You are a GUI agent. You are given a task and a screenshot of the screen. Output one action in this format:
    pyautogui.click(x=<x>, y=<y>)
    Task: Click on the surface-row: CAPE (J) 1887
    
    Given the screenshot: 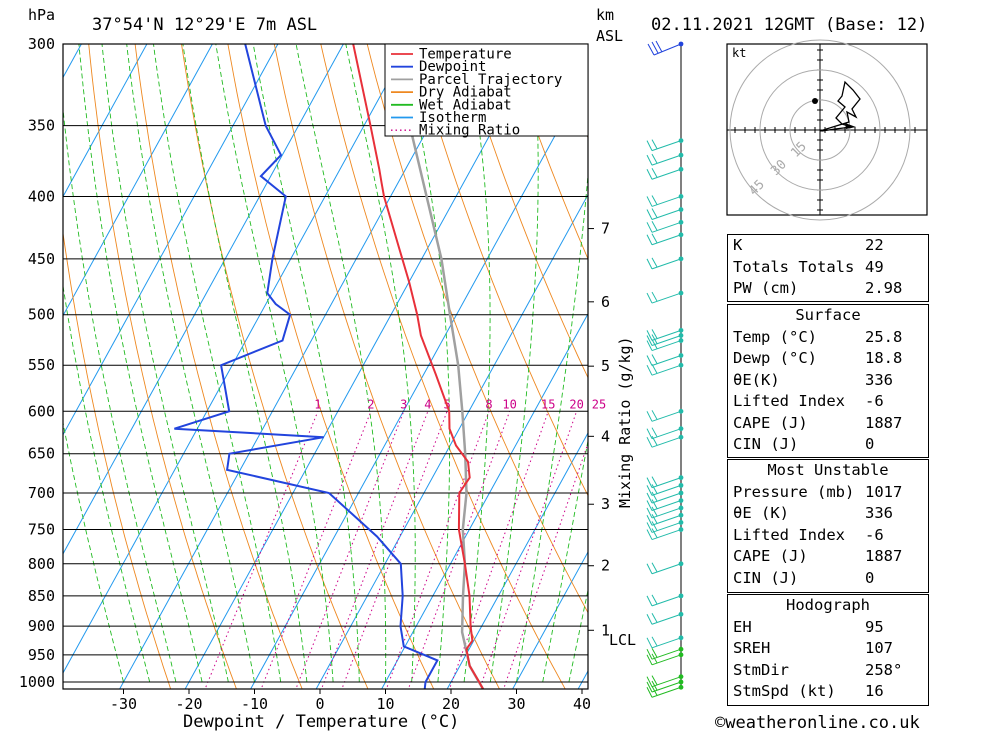 What is the action you would take?
    pyautogui.click(x=828, y=424)
    